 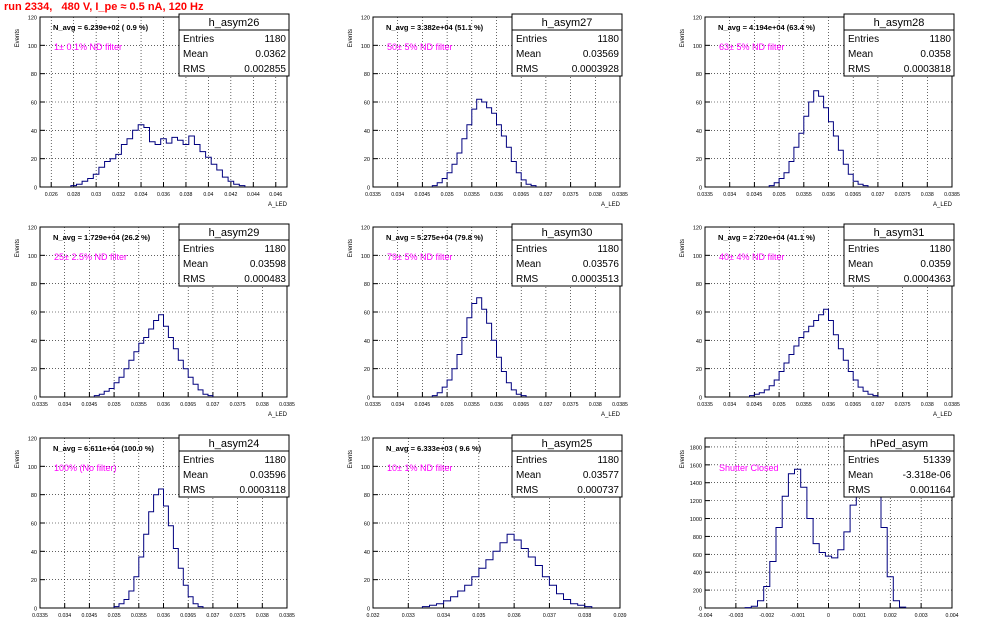 What do you see at coordinates (754, 195) in the screenshot?
I see `x-tick-label: 0.0345` at bounding box center [754, 195].